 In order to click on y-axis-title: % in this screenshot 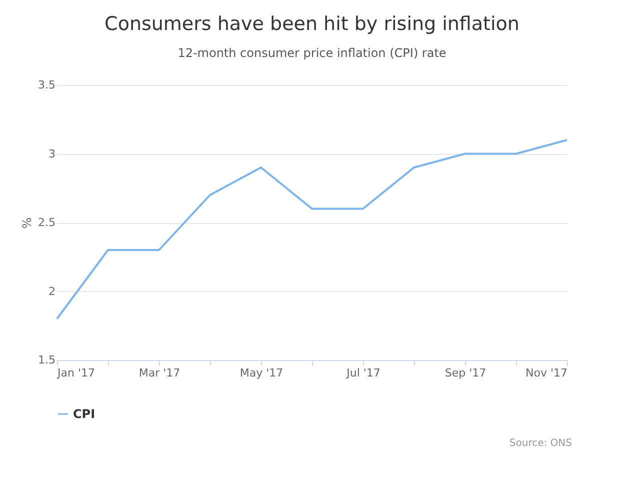, I will do `click(27, 223)`.